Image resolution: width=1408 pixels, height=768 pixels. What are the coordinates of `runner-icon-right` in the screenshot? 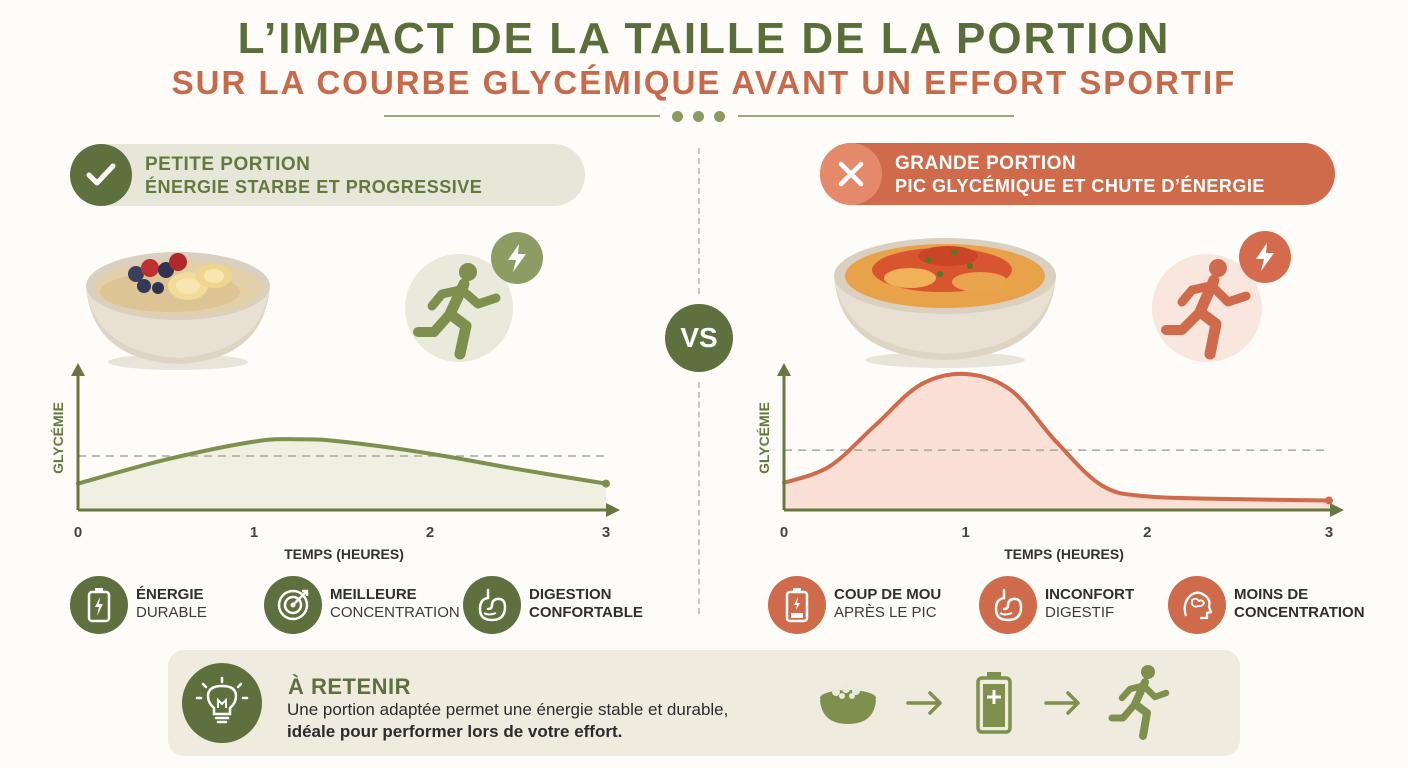 It's located at (1206, 309).